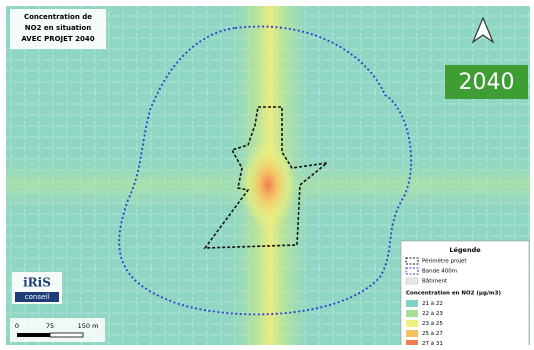  What do you see at coordinates (17, 326) in the screenshot?
I see `scale-label: 0` at bounding box center [17, 326].